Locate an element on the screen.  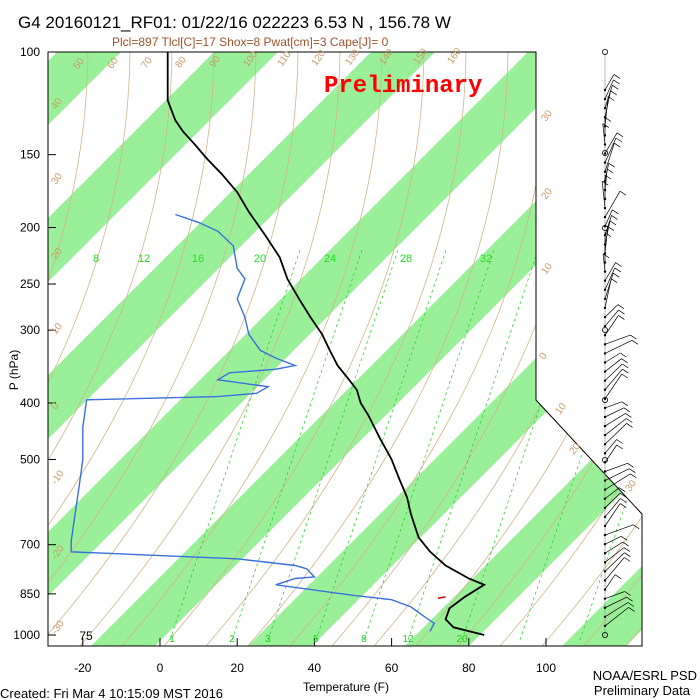
mixing-ratio-label: 8 is located at coordinates (96, 259).